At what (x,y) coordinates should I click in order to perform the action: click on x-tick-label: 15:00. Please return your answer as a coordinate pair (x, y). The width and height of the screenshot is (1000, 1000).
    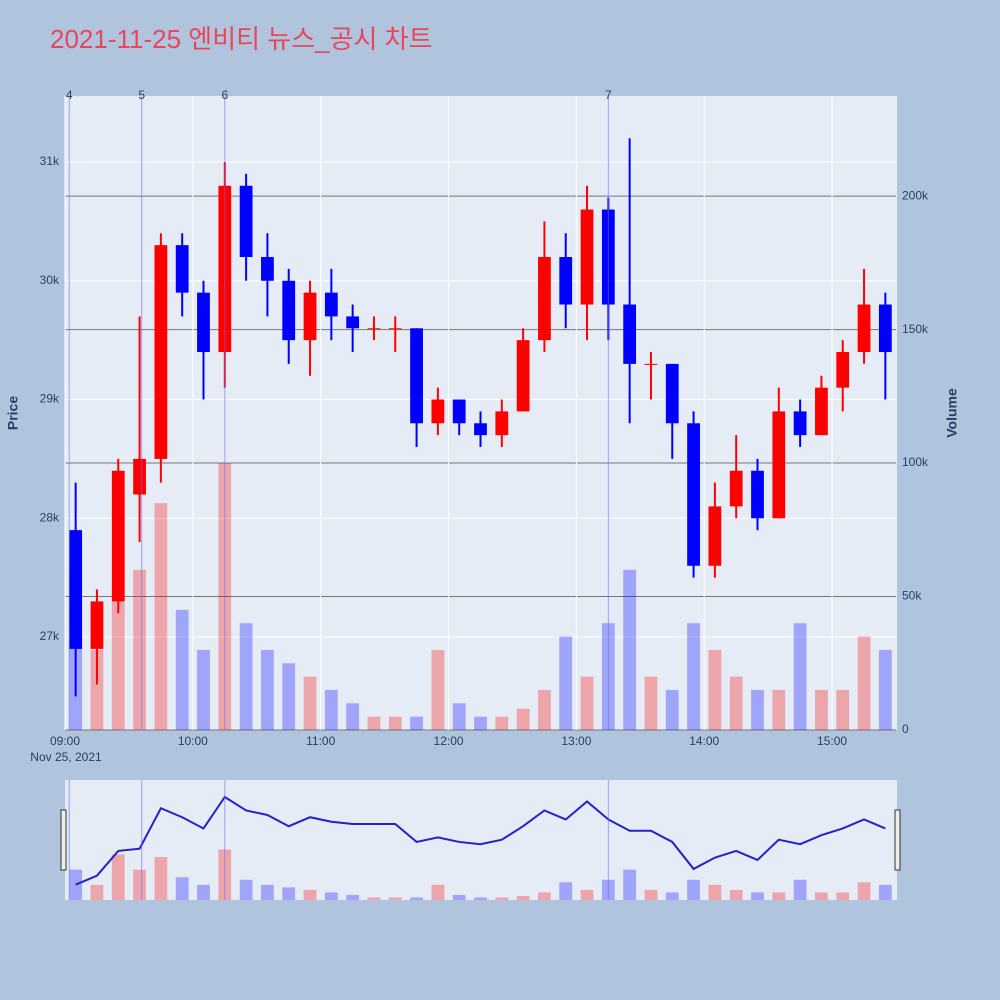
    Looking at the image, I should click on (832, 741).